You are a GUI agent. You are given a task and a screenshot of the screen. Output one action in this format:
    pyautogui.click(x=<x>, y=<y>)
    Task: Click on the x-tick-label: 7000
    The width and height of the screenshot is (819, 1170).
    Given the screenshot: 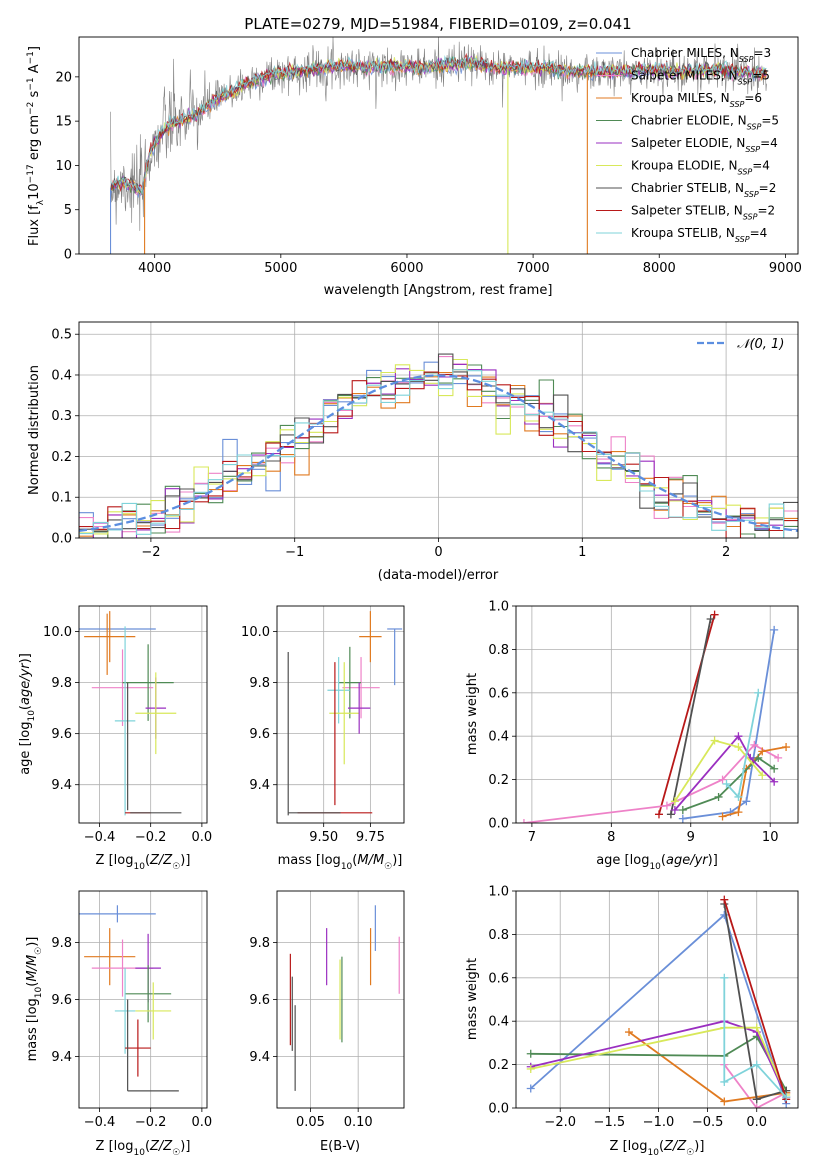 What is the action you would take?
    pyautogui.click(x=533, y=268)
    